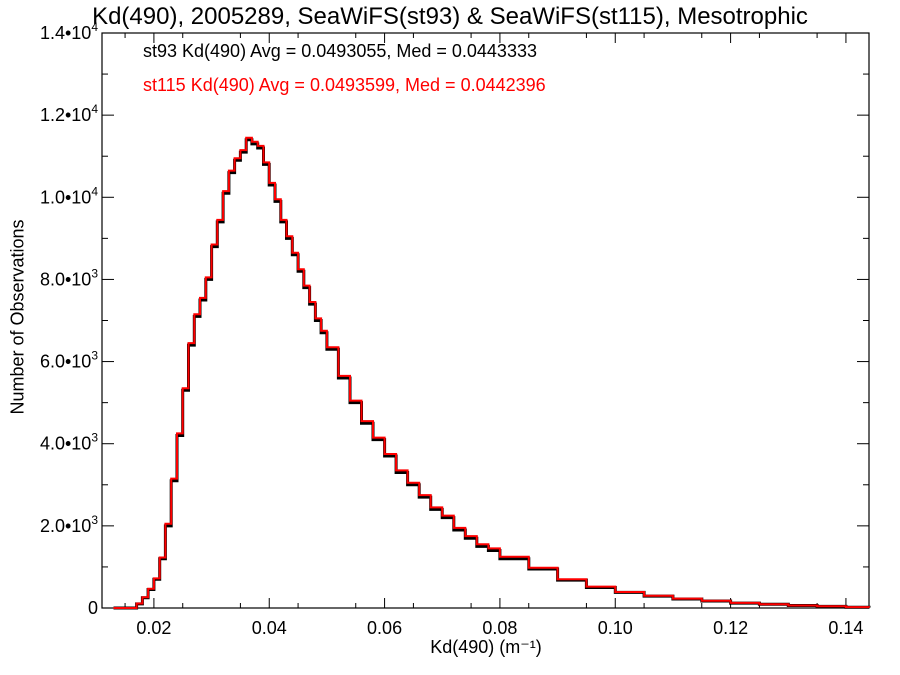  What do you see at coordinates (845, 628) in the screenshot?
I see `x-tick-label: 0.14` at bounding box center [845, 628].